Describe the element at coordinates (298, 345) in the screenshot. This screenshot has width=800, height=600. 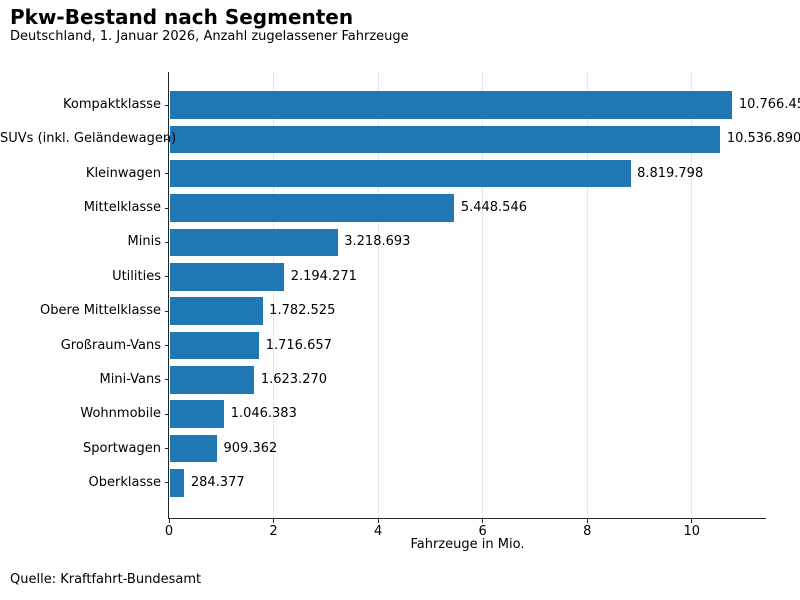
I see `bar-value-label: 1.716.657` at that location.